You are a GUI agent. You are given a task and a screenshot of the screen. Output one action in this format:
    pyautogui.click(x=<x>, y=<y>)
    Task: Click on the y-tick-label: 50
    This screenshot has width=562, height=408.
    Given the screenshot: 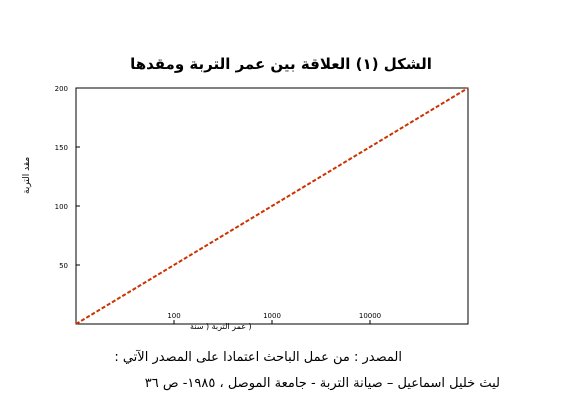 What is the action you would take?
    pyautogui.click(x=63, y=266)
    